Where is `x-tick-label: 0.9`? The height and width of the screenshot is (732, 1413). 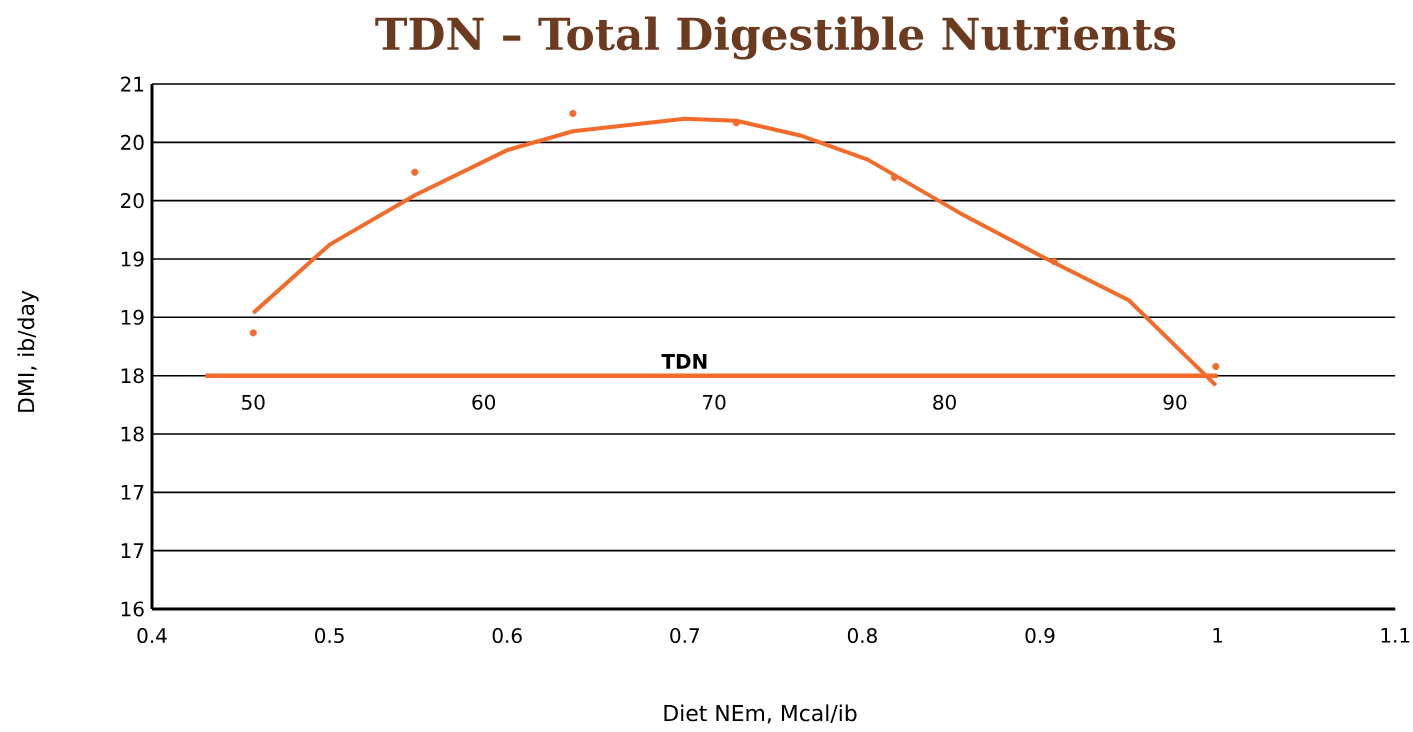
x-tick-label: 0.9 is located at coordinates (1040, 636).